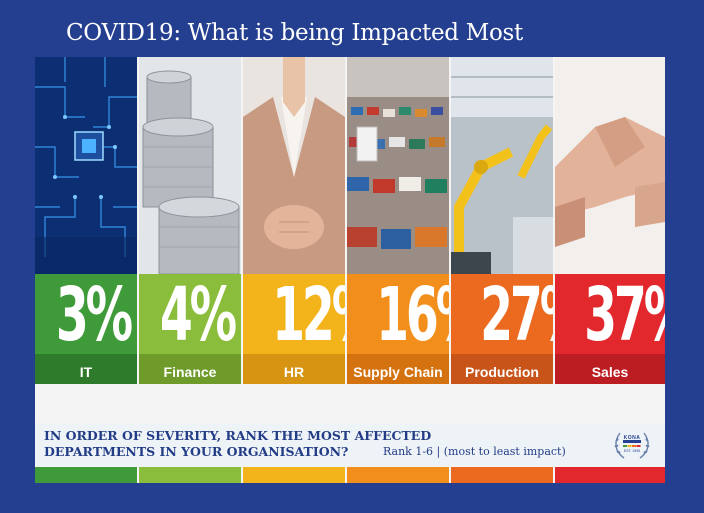 The width and height of the screenshot is (704, 513). Describe the element at coordinates (308, 315) in the screenshot. I see `percent-value: 12%` at that location.